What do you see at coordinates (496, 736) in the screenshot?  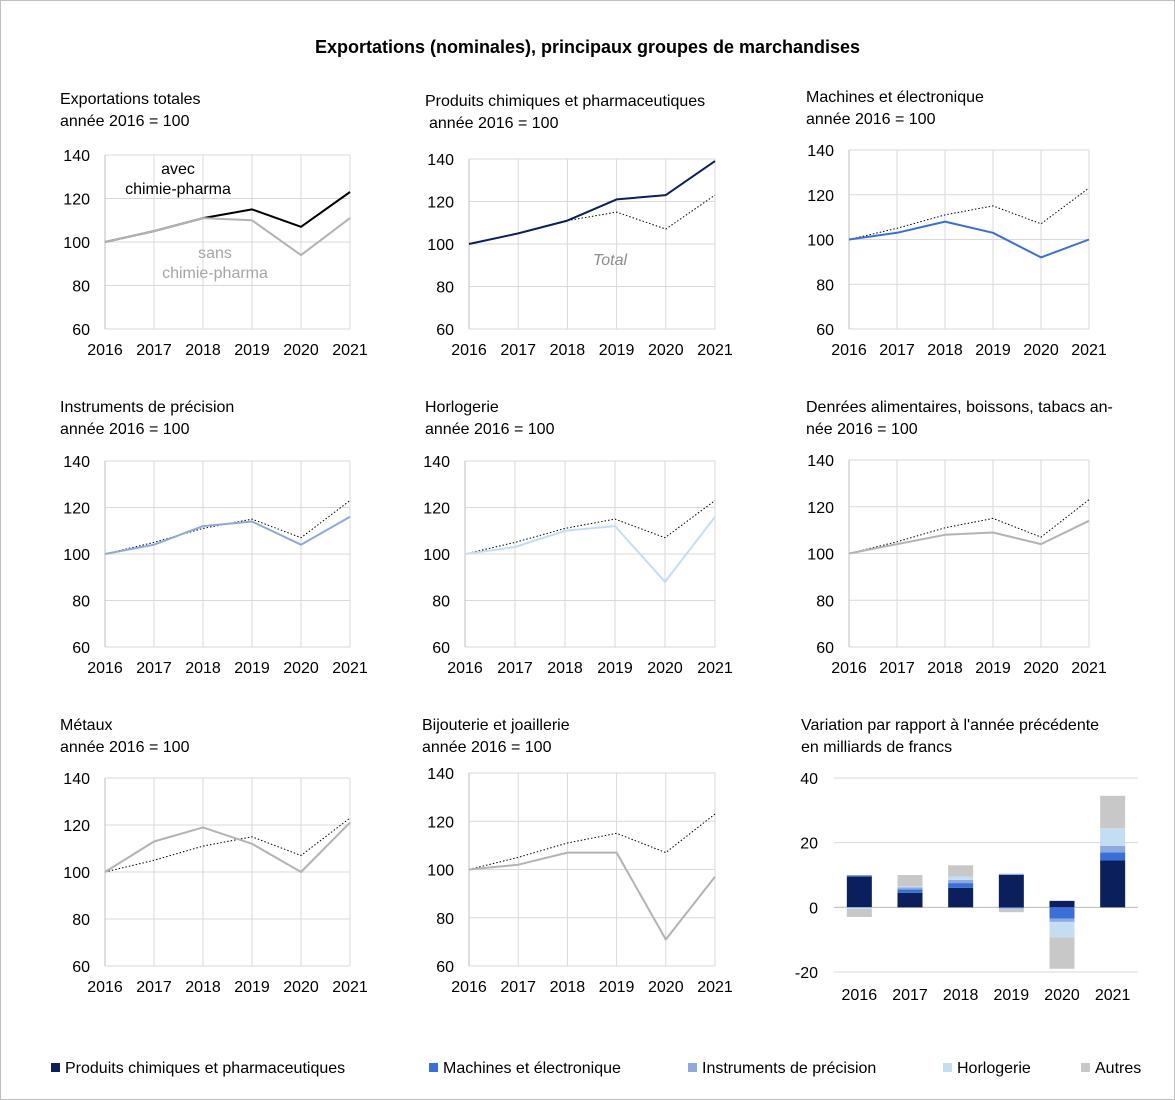 I see `panel-title-8: Bijouterie et joaillerie année 2016 = 100` at bounding box center [496, 736].